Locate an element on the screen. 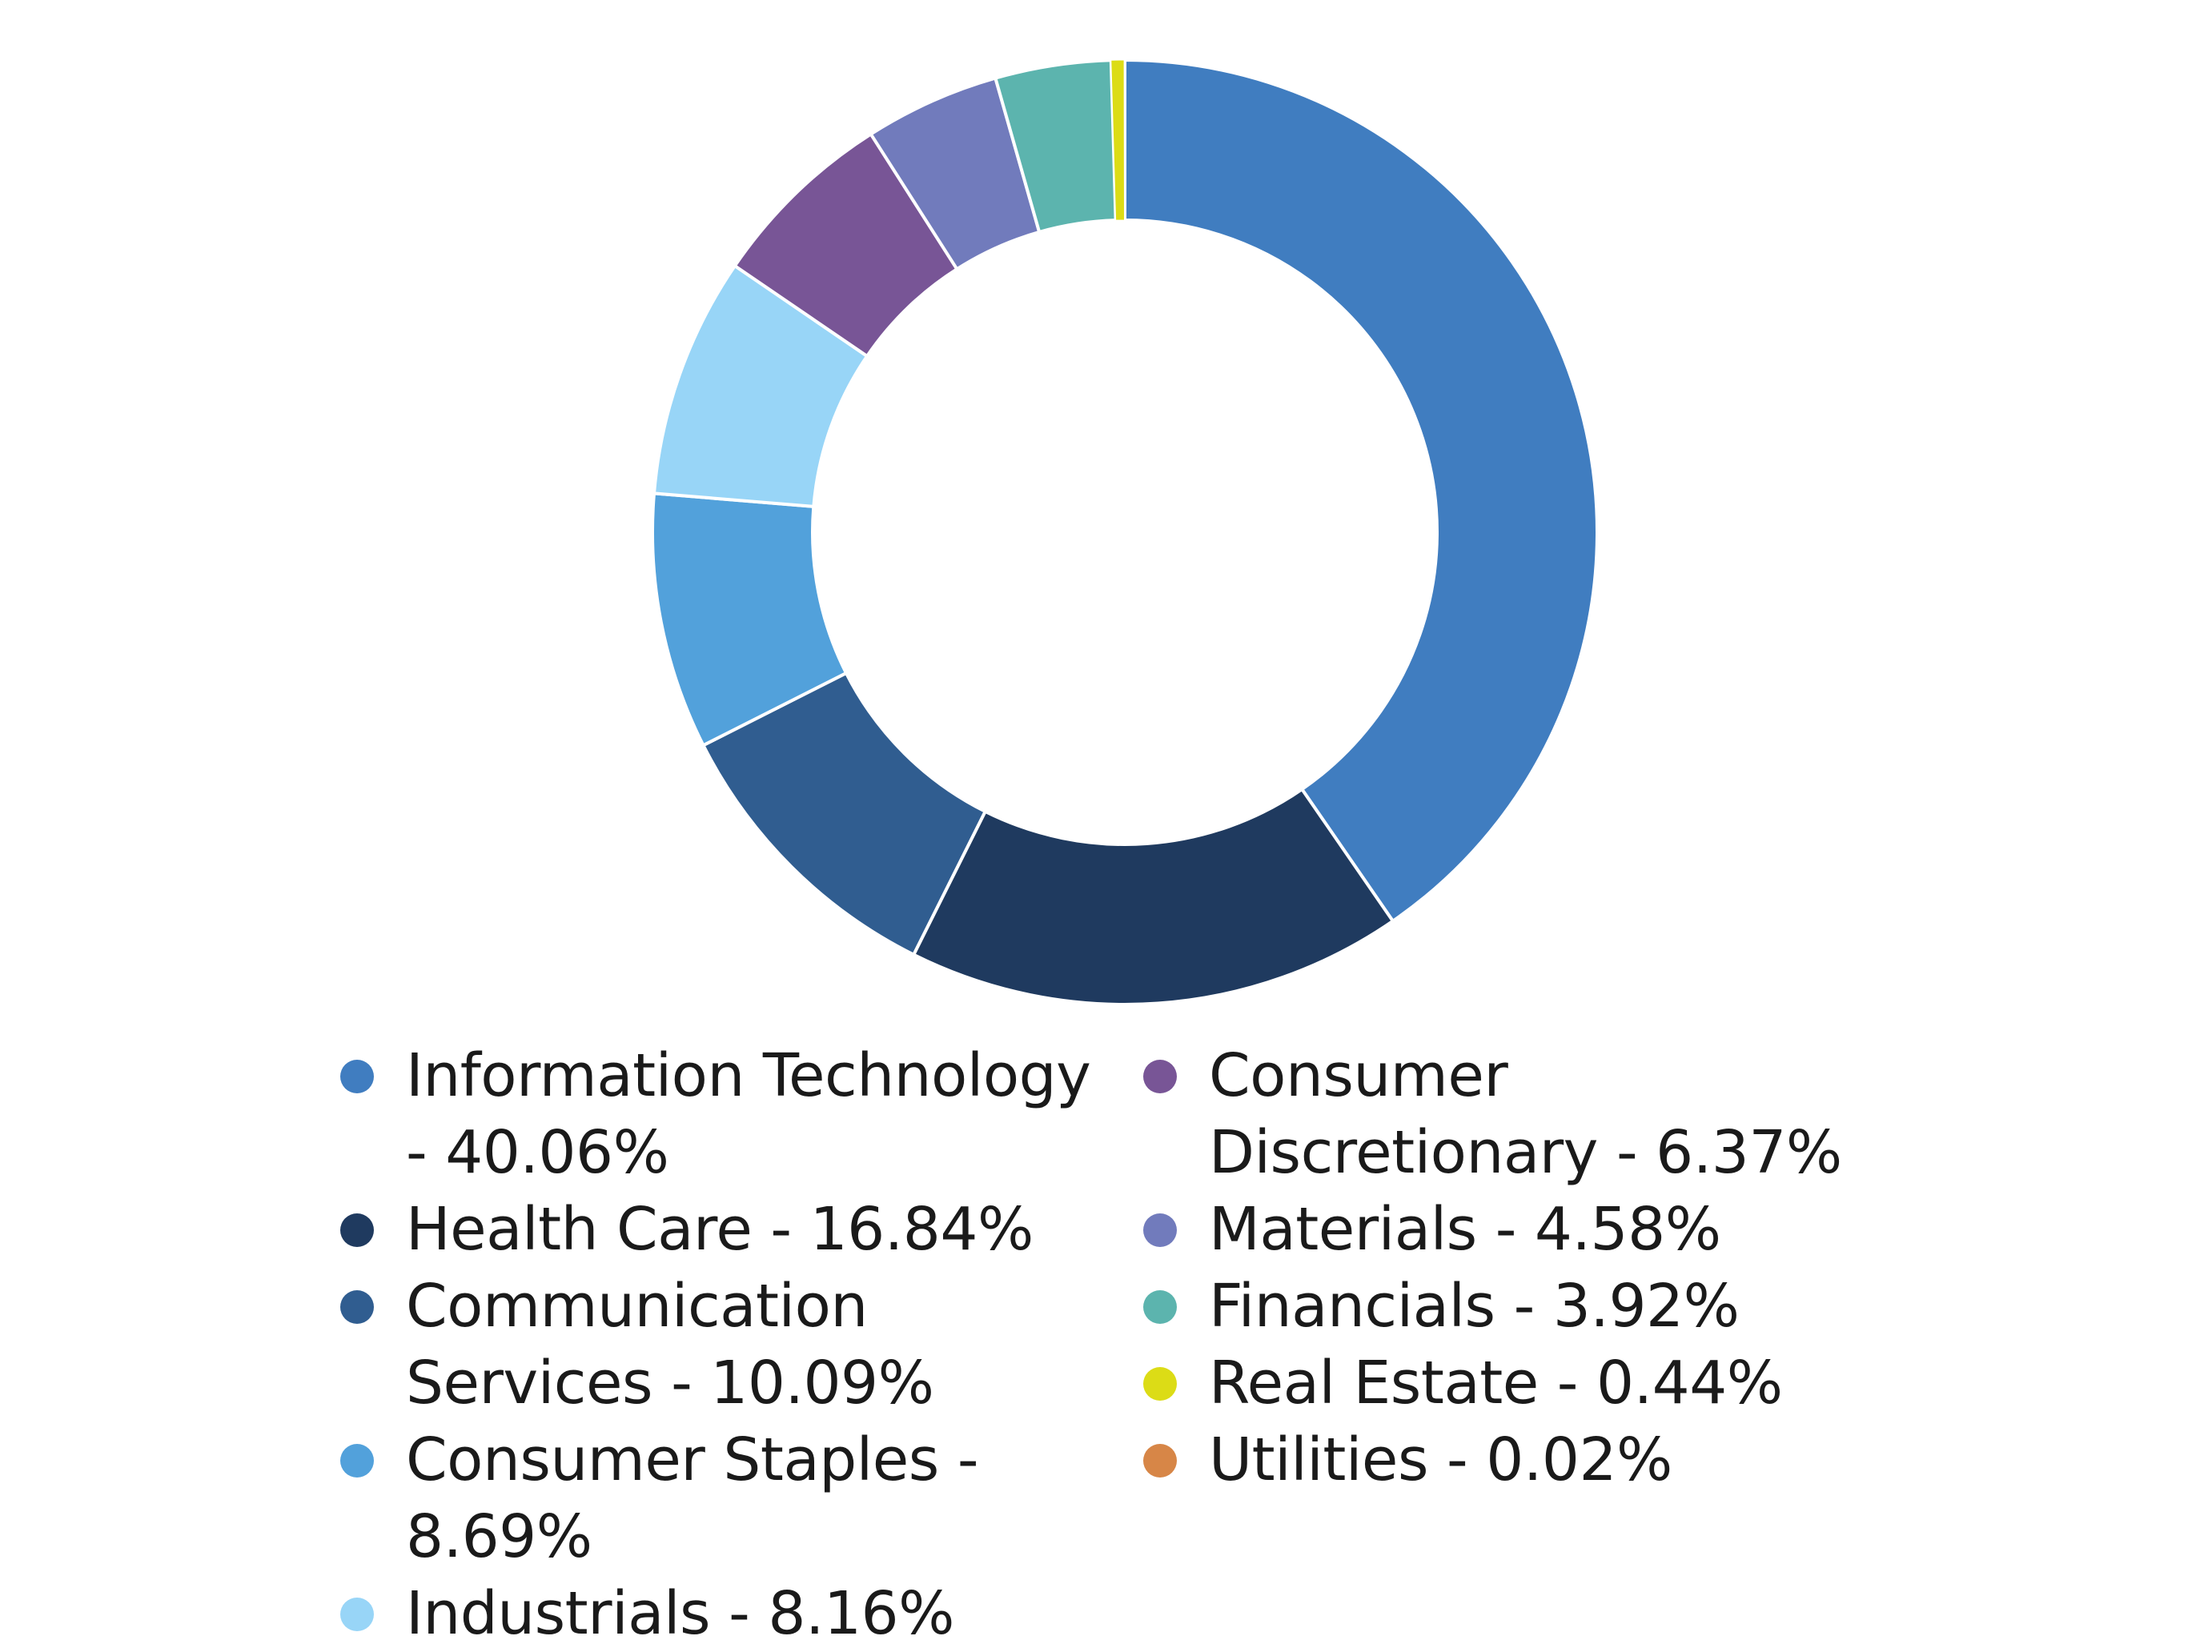 This screenshot has width=2212, height=1652. legend-item-consumer-discretionary: Consumer Discretionary - 6.37% is located at coordinates (1520, 1114).